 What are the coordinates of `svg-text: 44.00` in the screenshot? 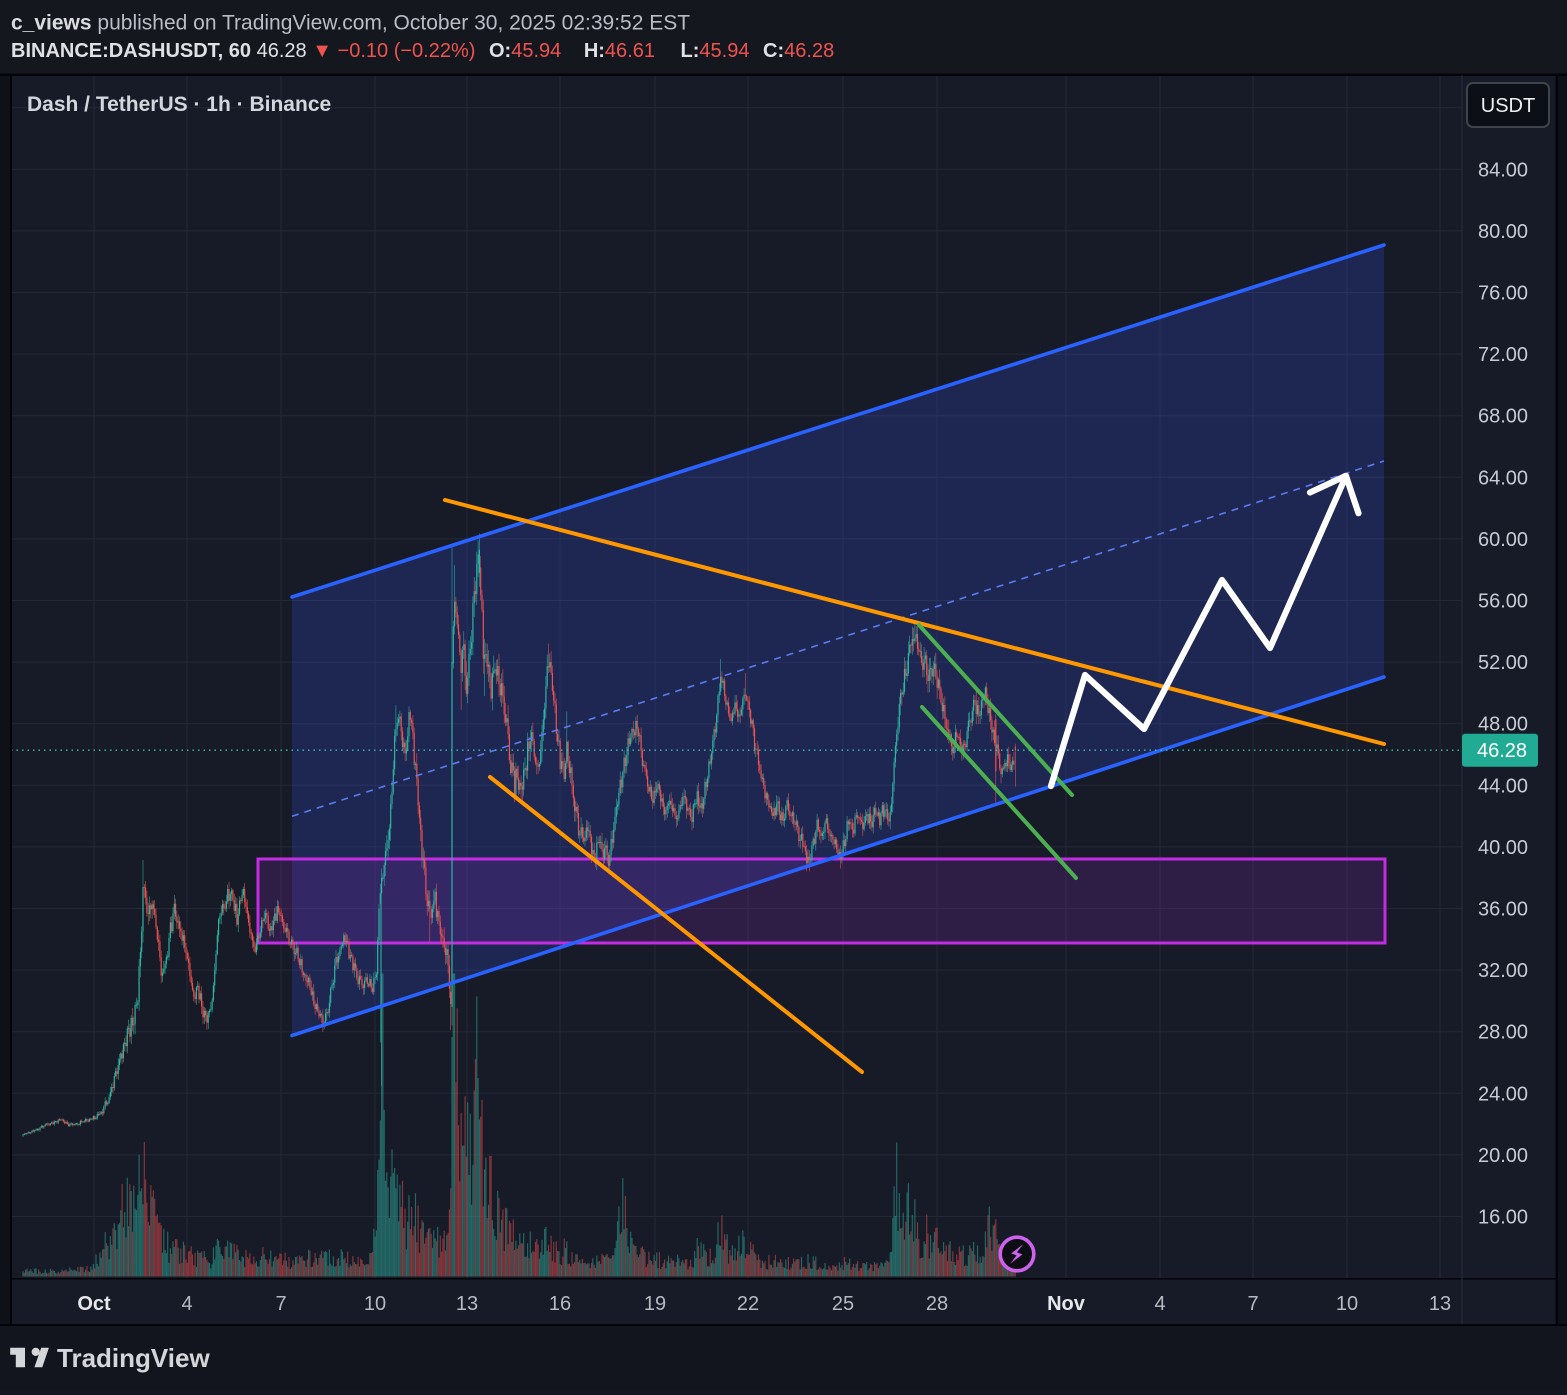 It's located at (1503, 786).